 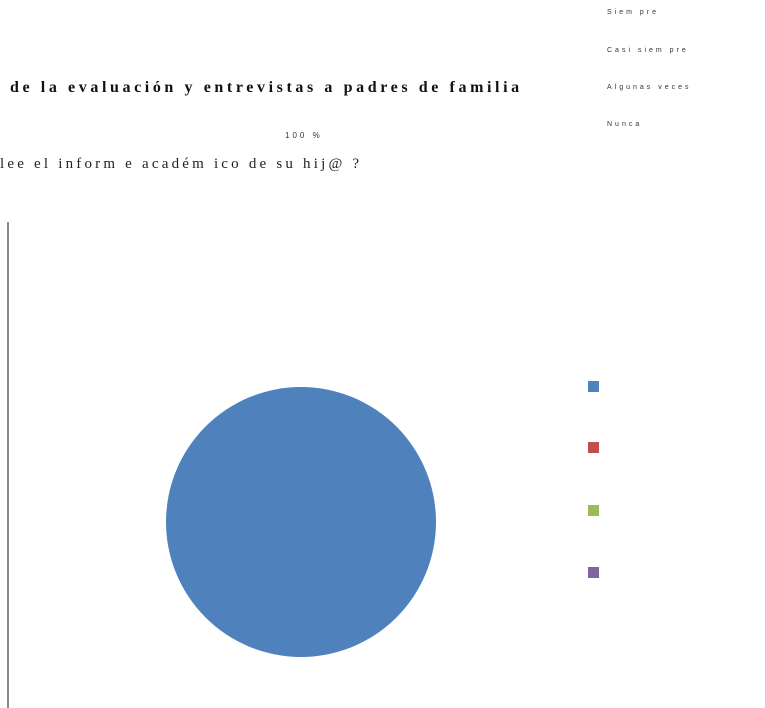 I want to click on legend-swatch-nunca, so click(x=593, y=572).